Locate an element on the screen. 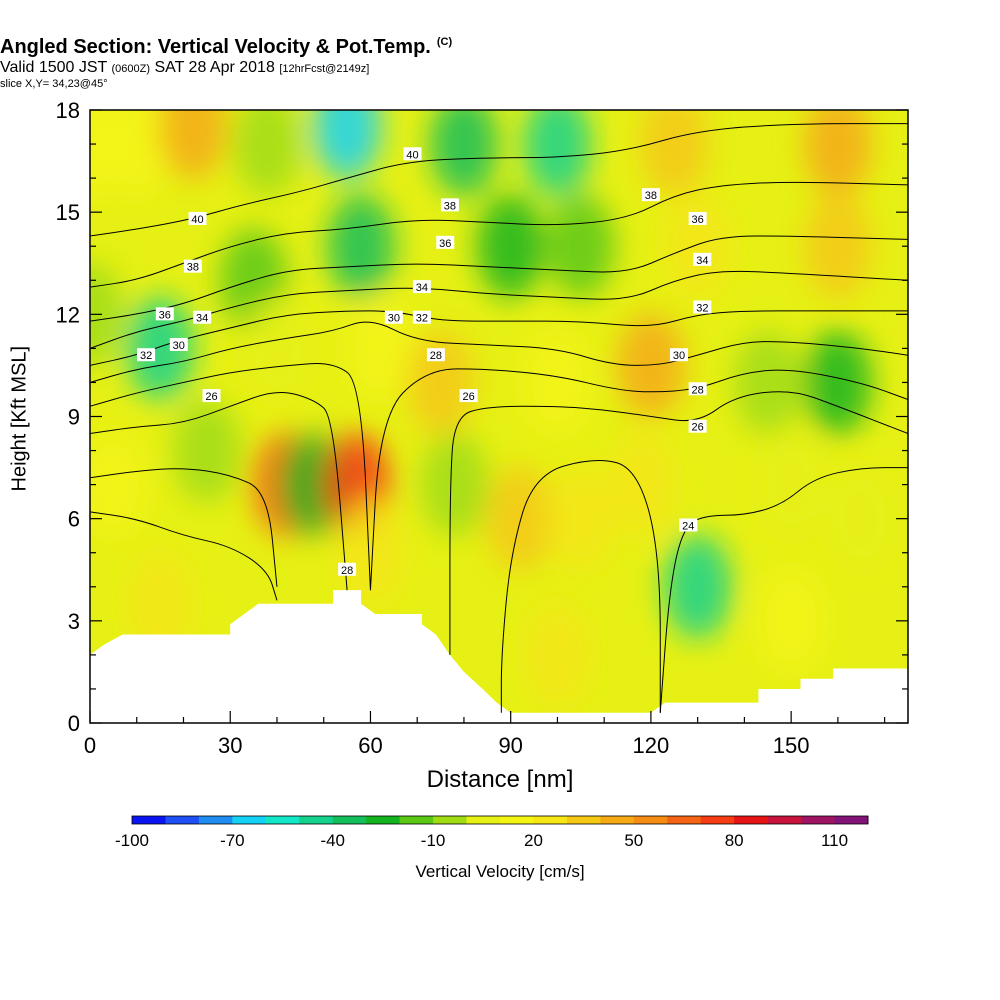 The width and height of the screenshot is (1000, 1000). colorbar-tick-label: 110 is located at coordinates (834, 840).